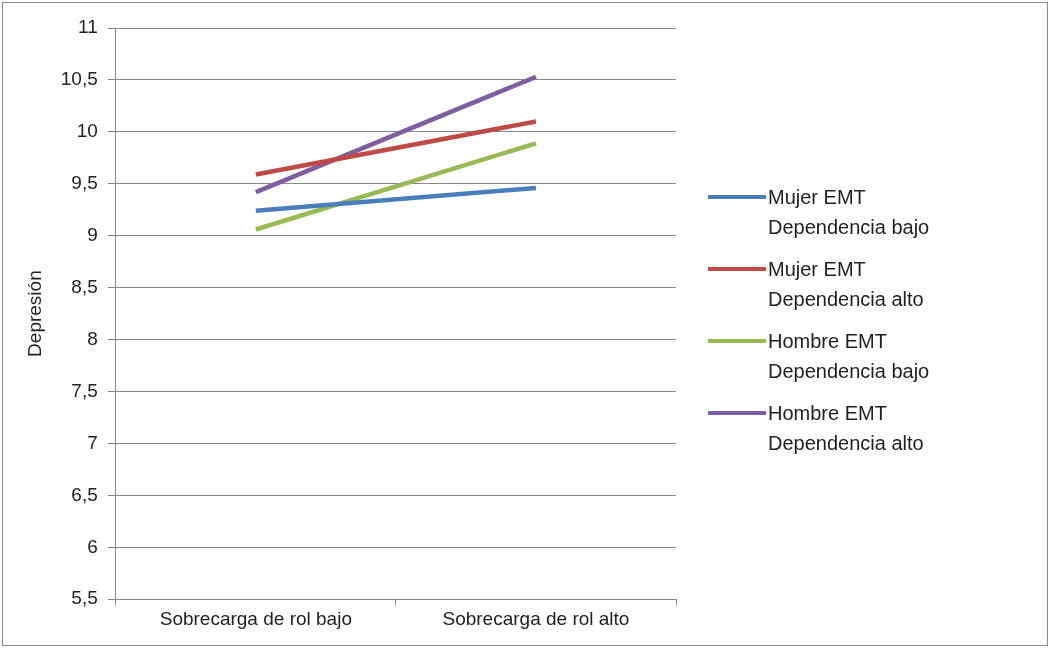 This screenshot has width=1050, height=648. Describe the element at coordinates (84, 494) in the screenshot. I see `y-tick-label: 6,5` at that location.